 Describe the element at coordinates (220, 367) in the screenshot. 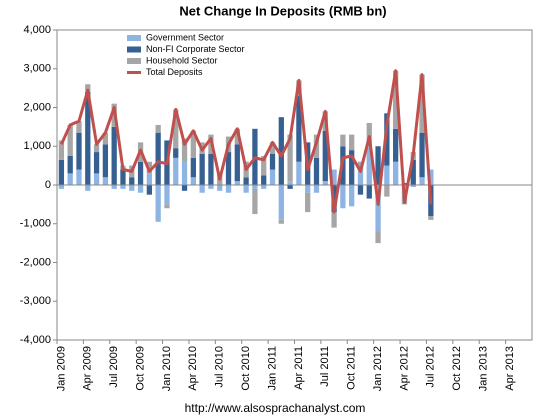

I see `x-tick-label: Jul 2010` at that location.